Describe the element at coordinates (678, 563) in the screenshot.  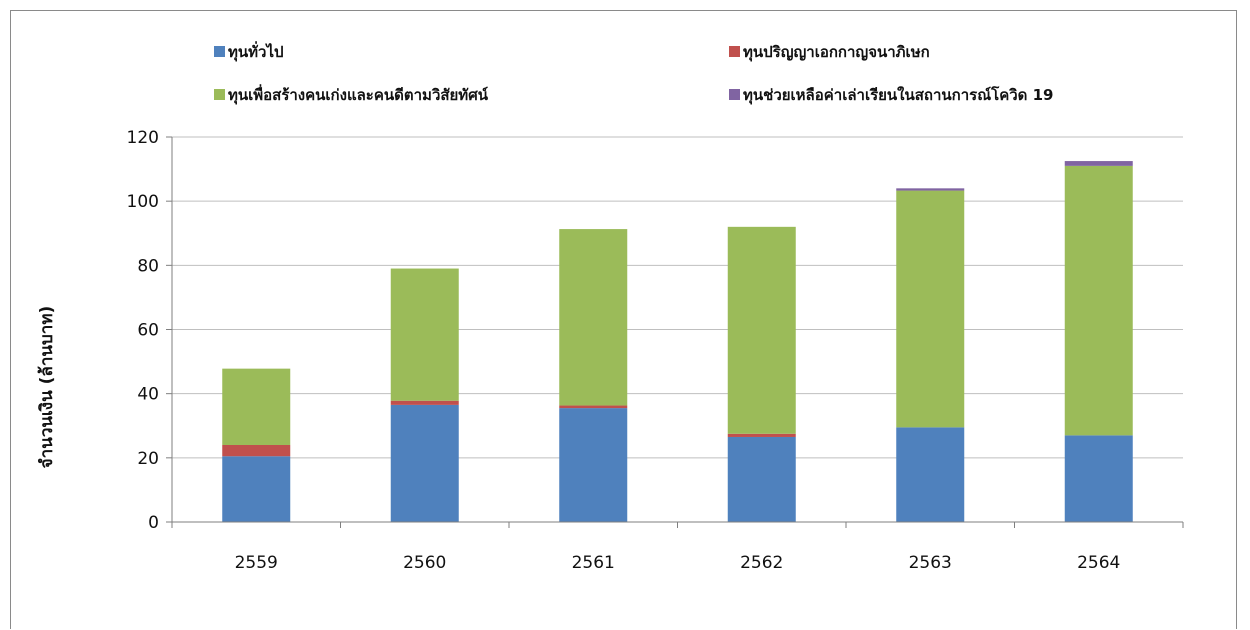
I see `x-tick-labels: 2559 2560 2561 2562 2563 2564` at that location.